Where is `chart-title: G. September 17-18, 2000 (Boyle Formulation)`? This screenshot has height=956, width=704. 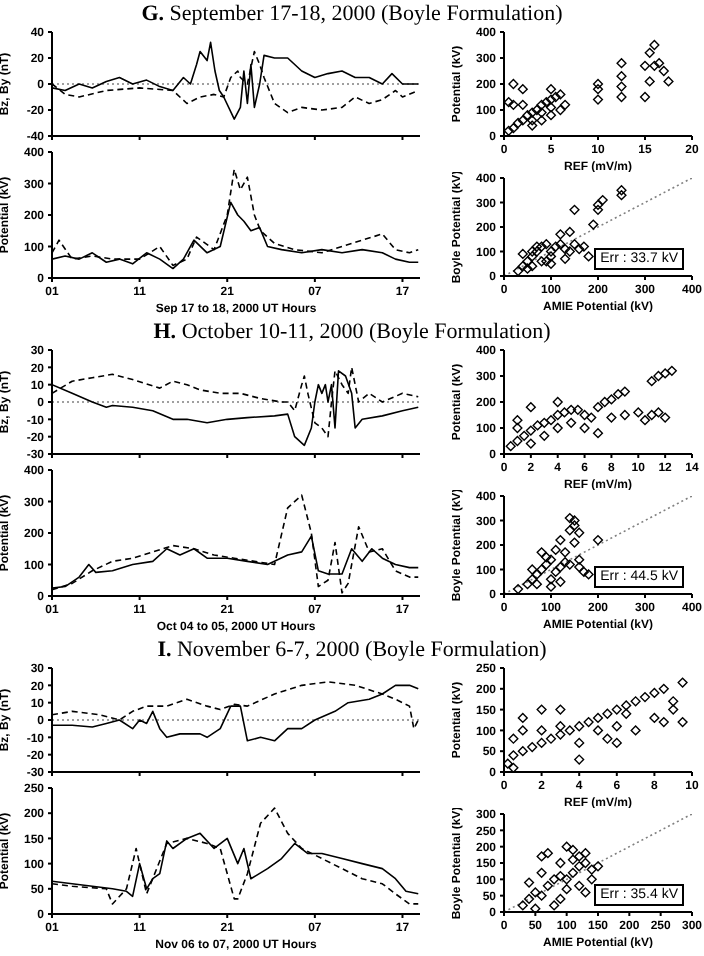
chart-title: G. September 17-18, 2000 (Boyle Formulation) is located at coordinates (352, 14).